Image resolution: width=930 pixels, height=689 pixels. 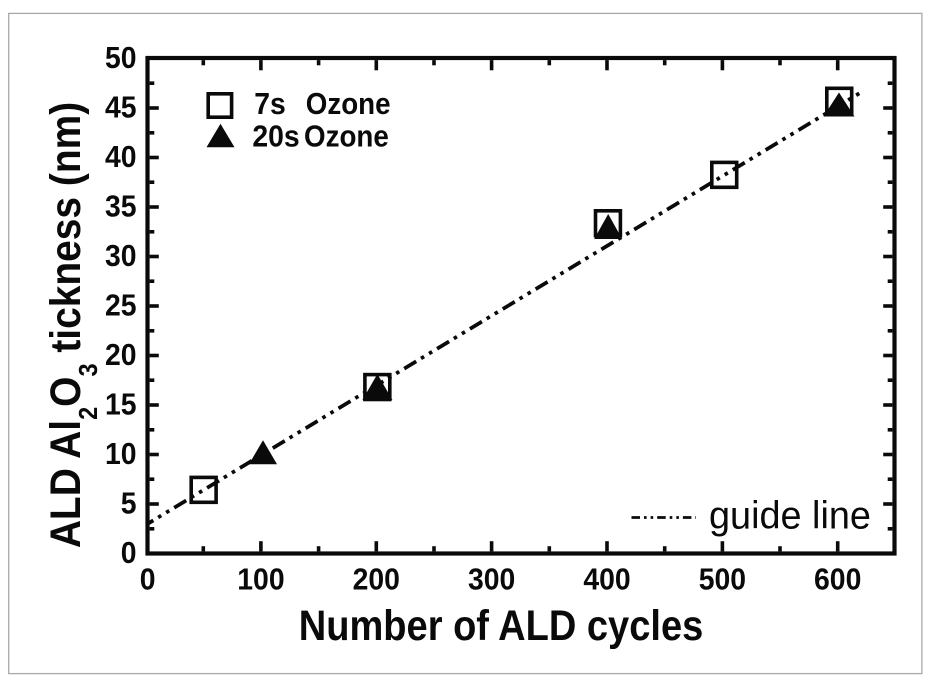 What do you see at coordinates (260, 580) in the screenshot?
I see `svg-text: 100` at bounding box center [260, 580].